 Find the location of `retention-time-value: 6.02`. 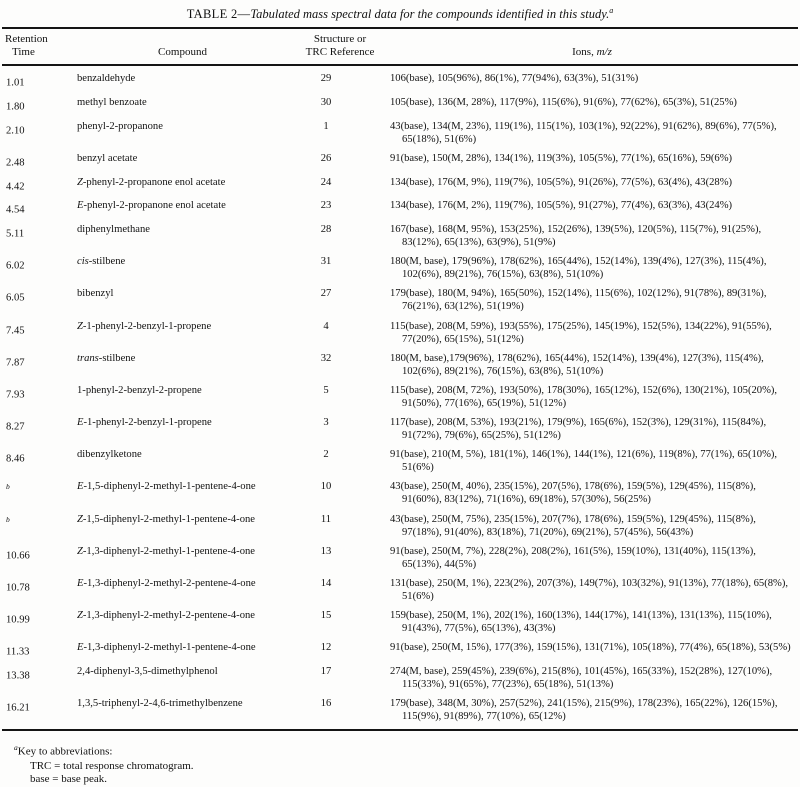

retention-time-value: 6.02 is located at coordinates (15, 266).